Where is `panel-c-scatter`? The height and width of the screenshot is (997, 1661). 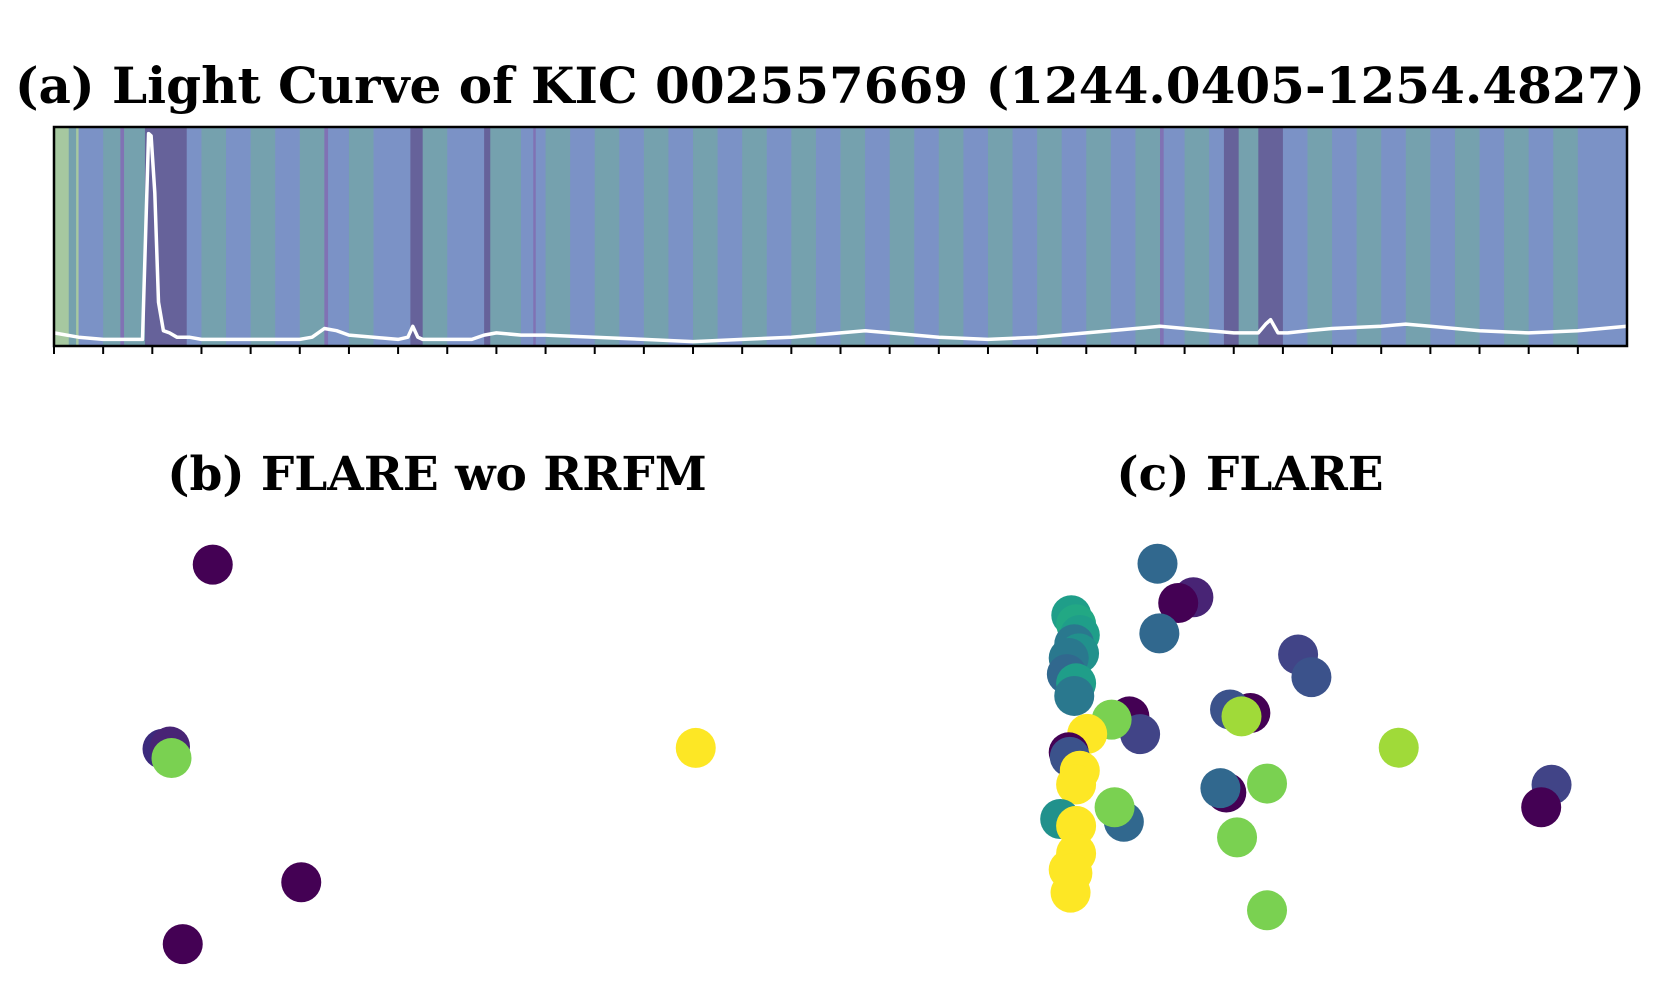
panel-c-scatter is located at coordinates (1306, 737).